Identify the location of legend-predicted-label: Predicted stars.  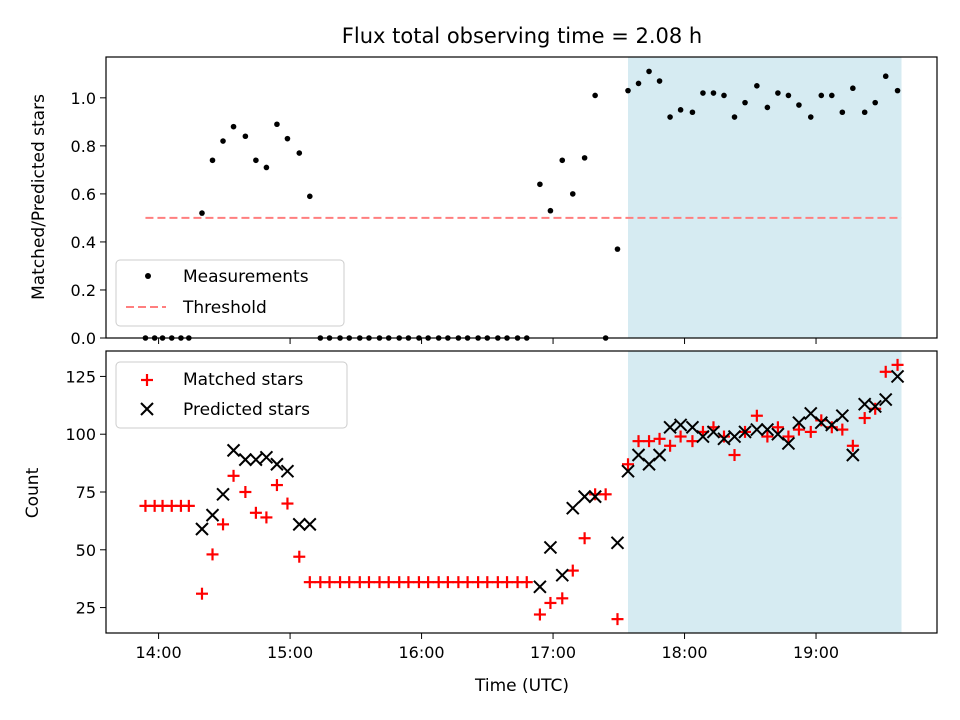
(246, 410).